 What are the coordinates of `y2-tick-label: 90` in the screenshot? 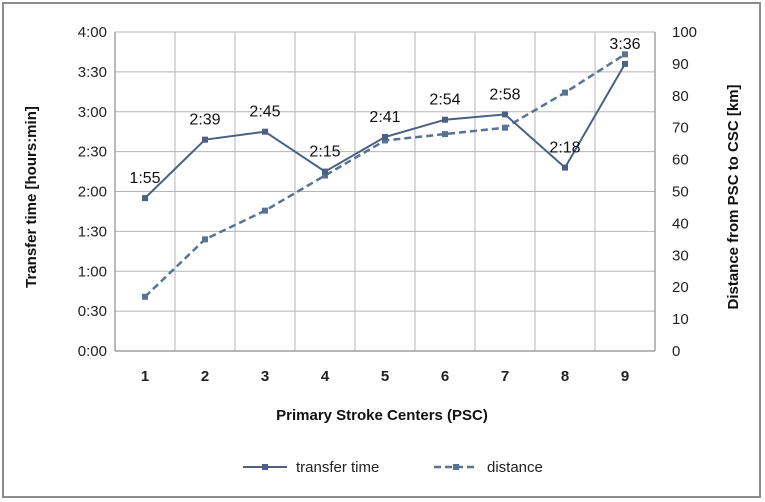 It's located at (680, 64).